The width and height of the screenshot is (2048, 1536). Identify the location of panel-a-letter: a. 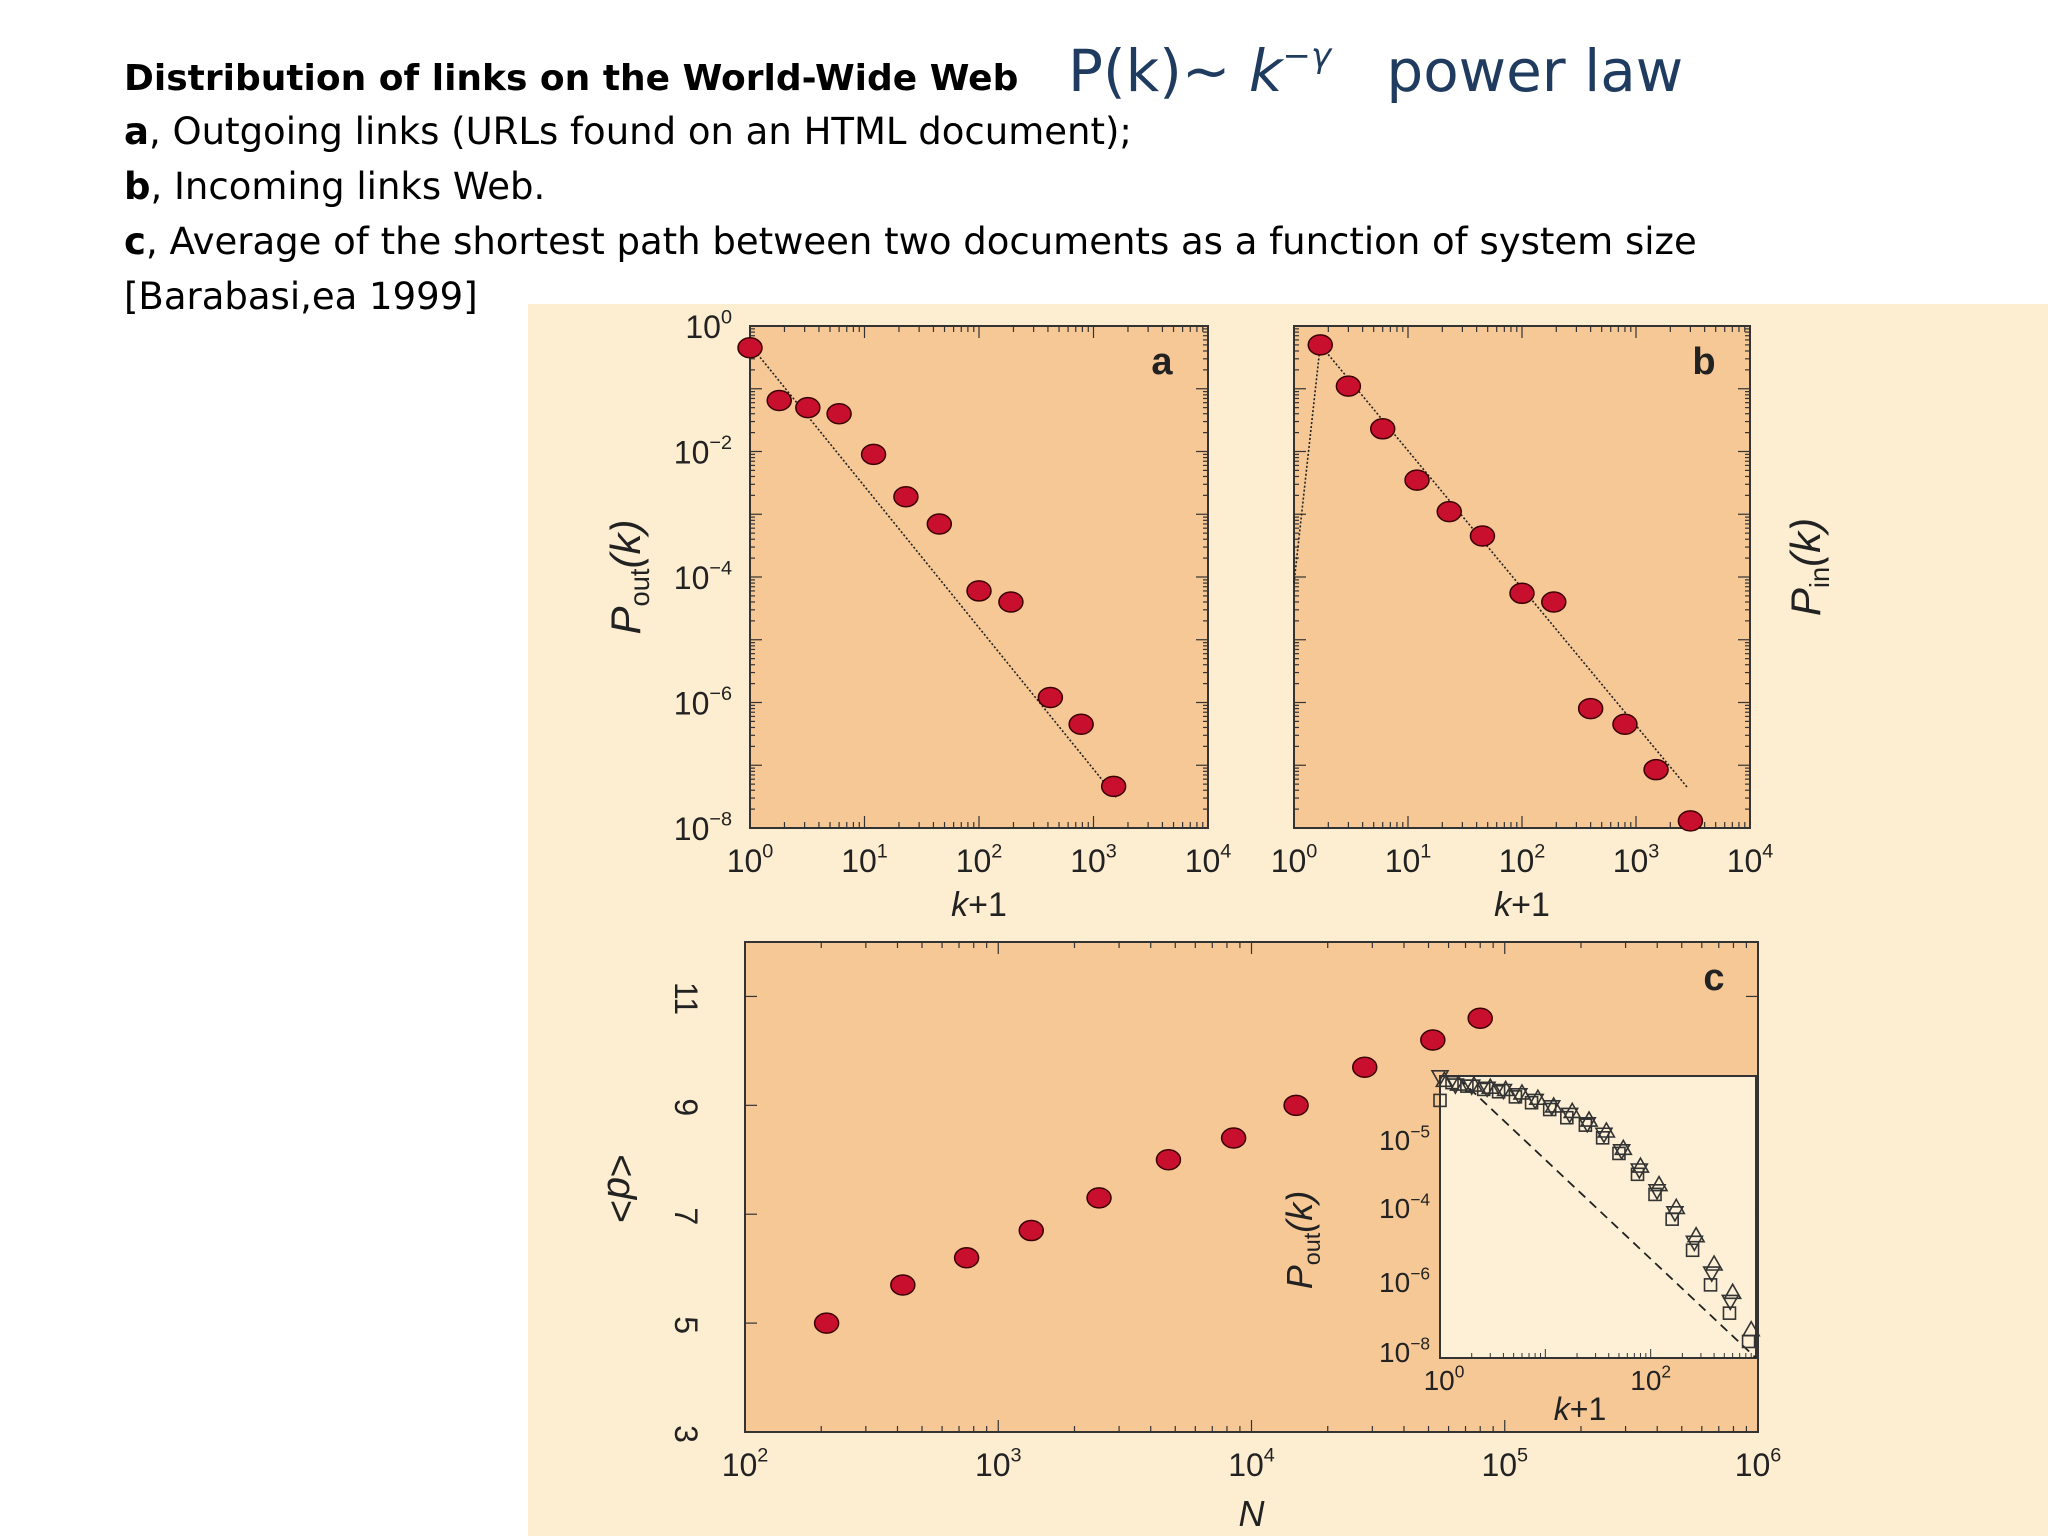
(1162, 362).